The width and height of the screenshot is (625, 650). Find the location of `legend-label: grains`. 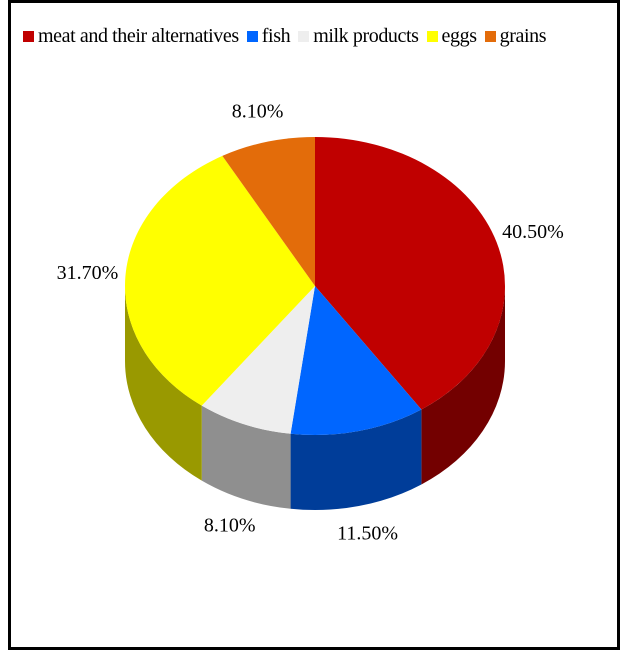

legend-label: grains is located at coordinates (523, 36).